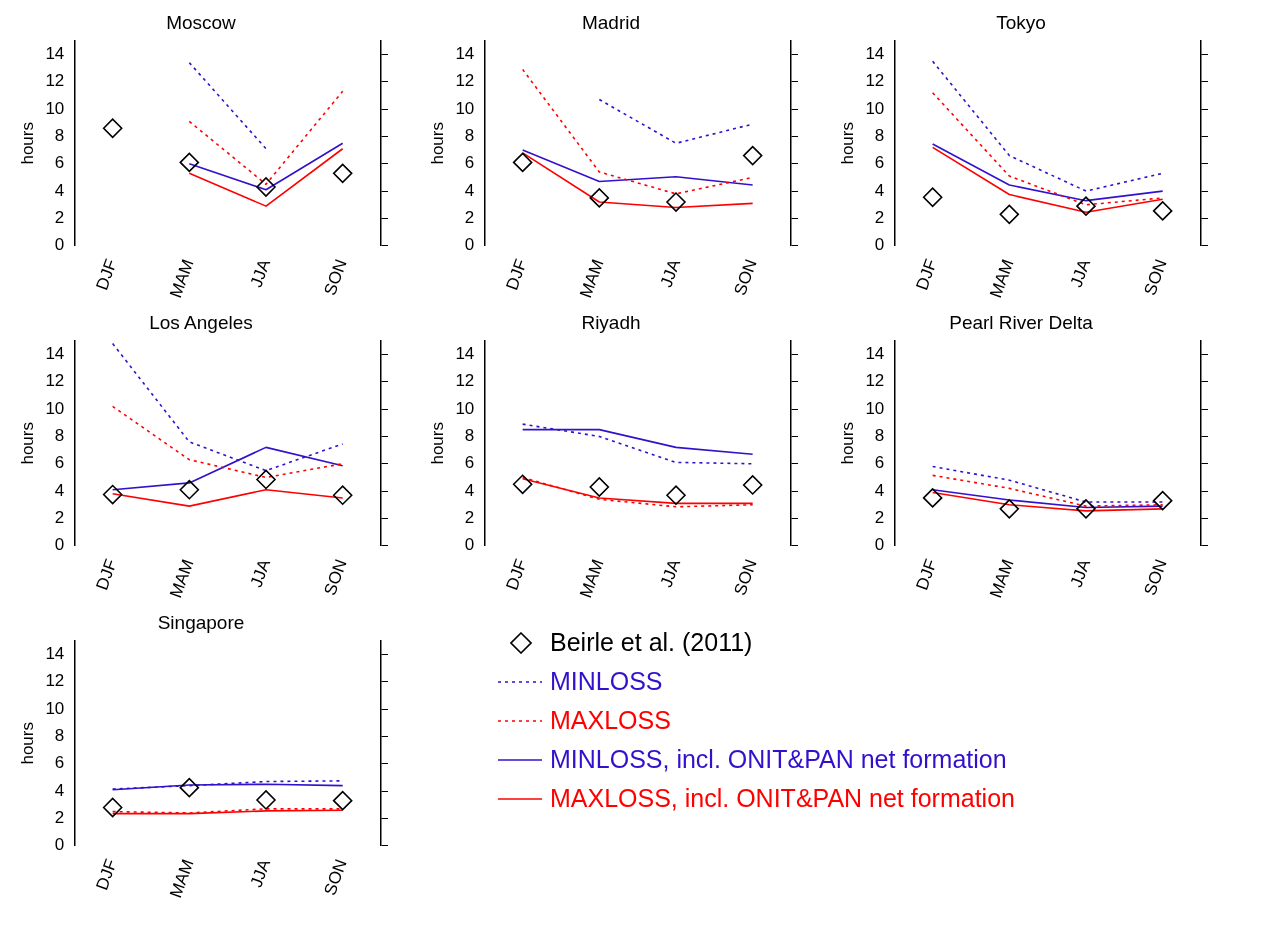 This screenshot has width=1262, height=936. I want to click on legend-label: MINLOSS, so click(606, 681).